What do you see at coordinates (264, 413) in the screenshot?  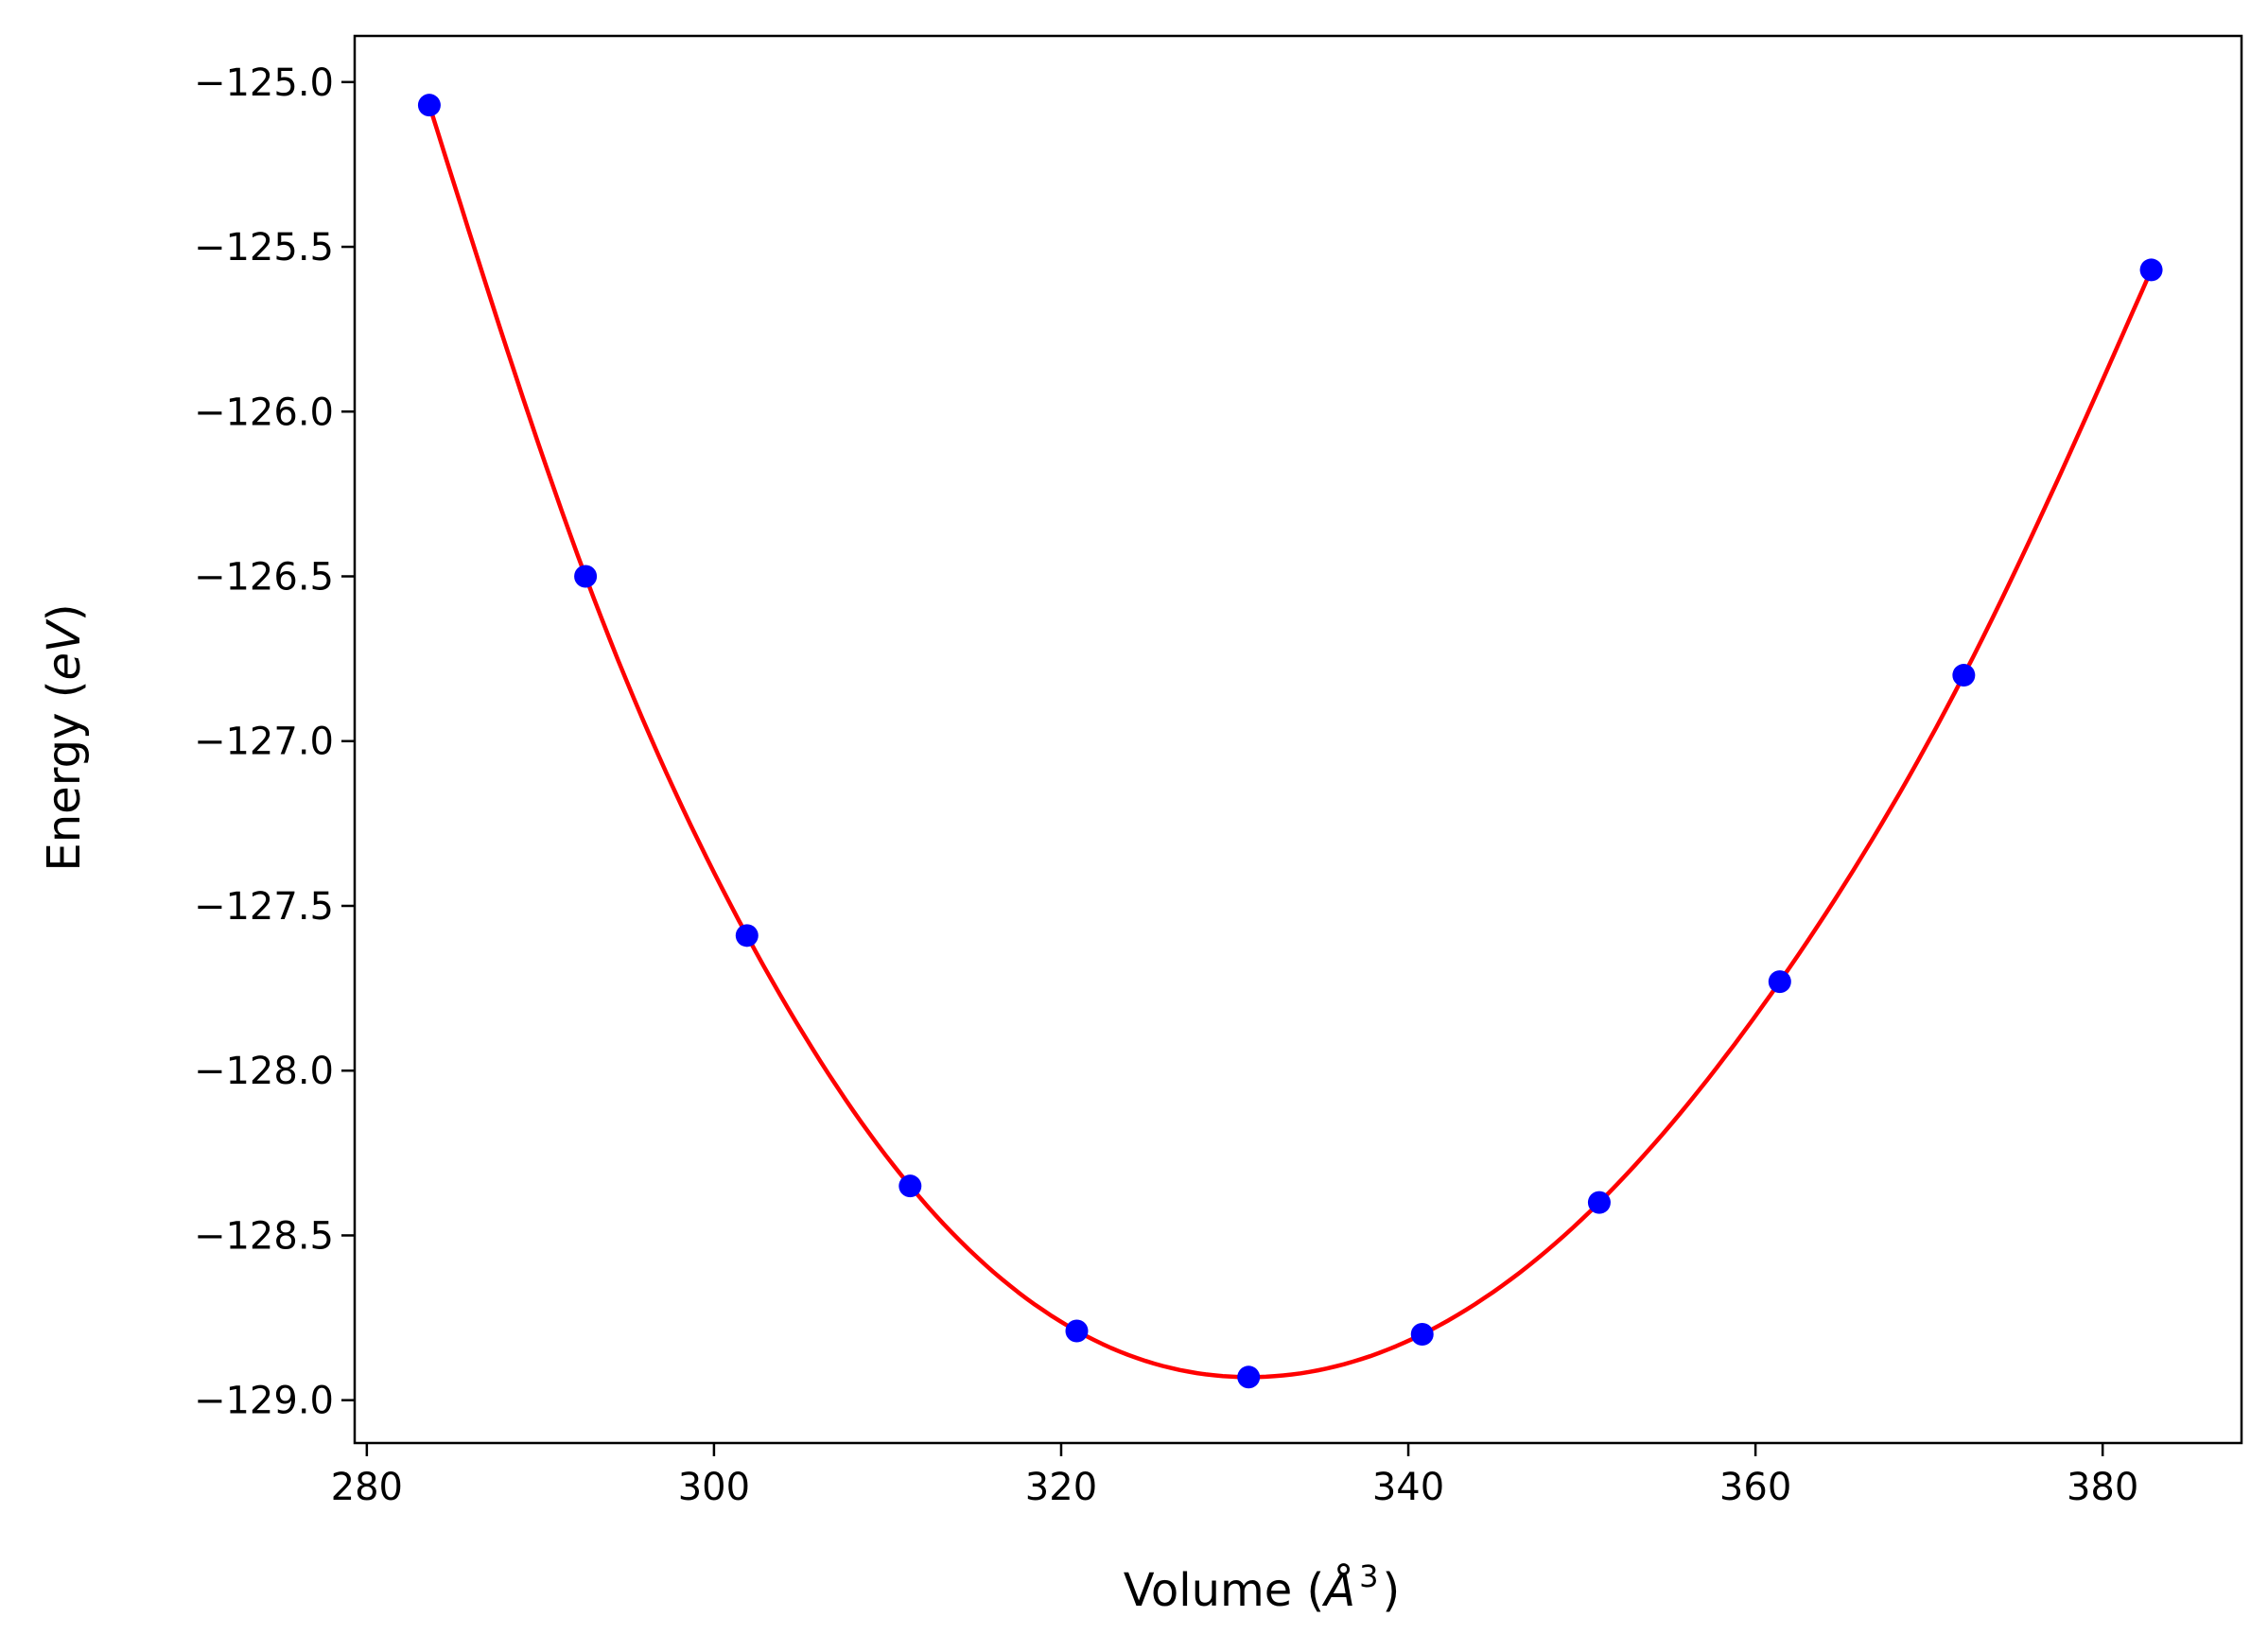 I see `y-tick-label: −126.0` at bounding box center [264, 413].